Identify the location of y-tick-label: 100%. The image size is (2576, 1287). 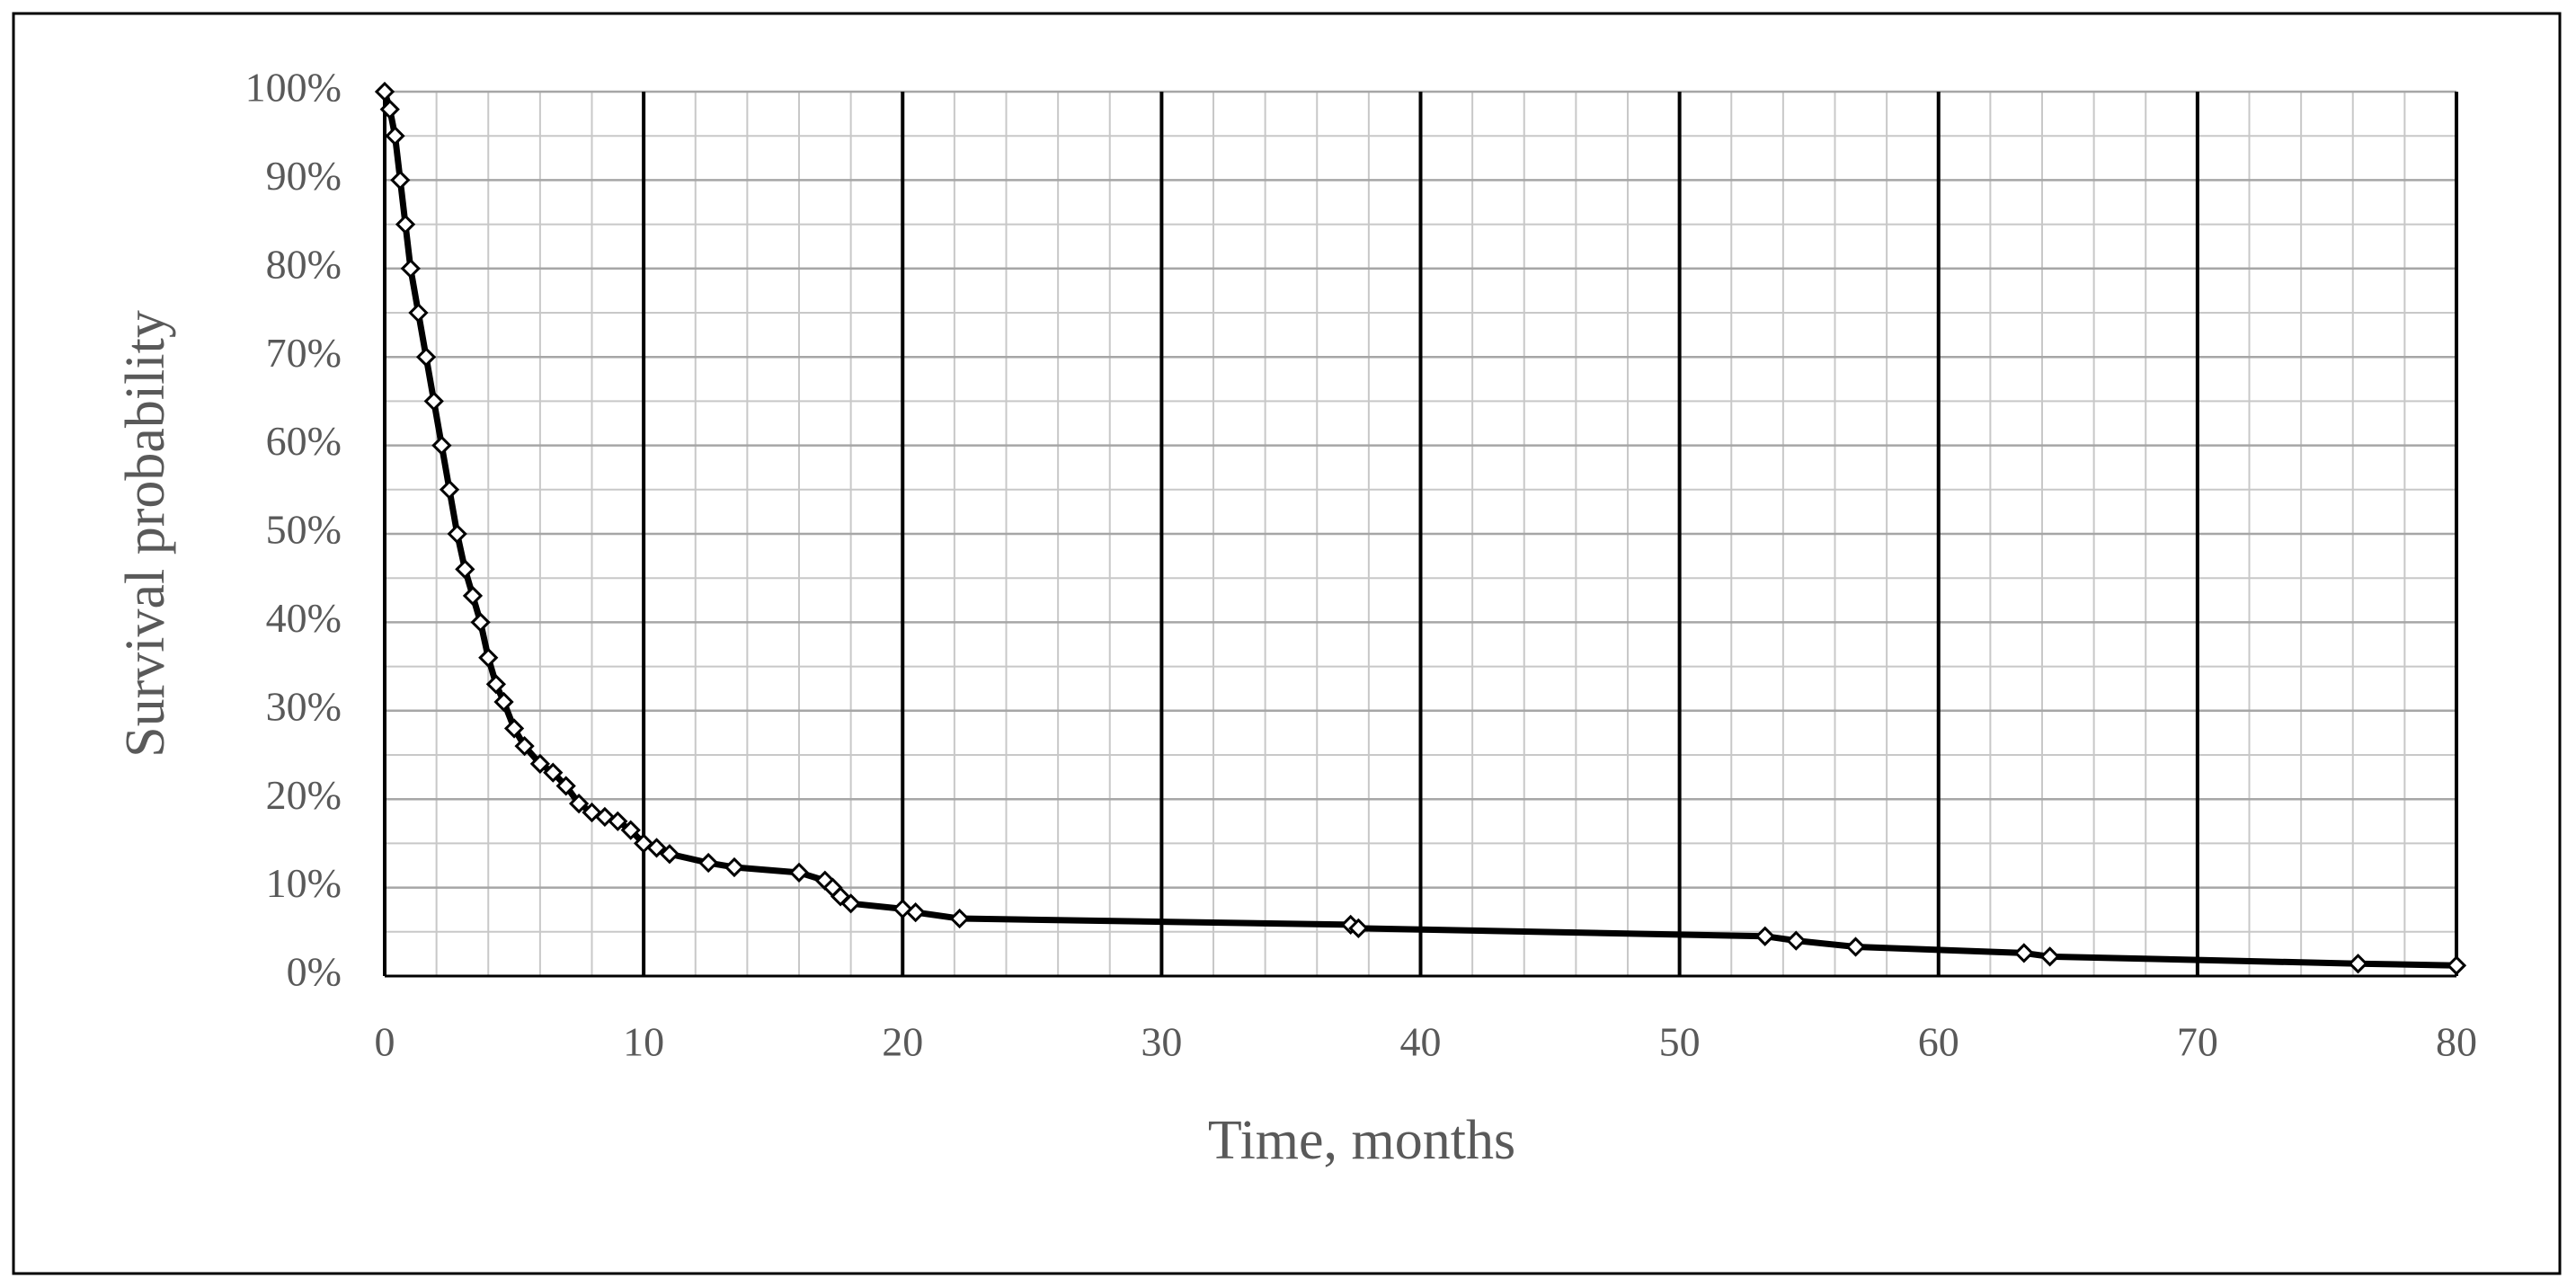
(293, 88).